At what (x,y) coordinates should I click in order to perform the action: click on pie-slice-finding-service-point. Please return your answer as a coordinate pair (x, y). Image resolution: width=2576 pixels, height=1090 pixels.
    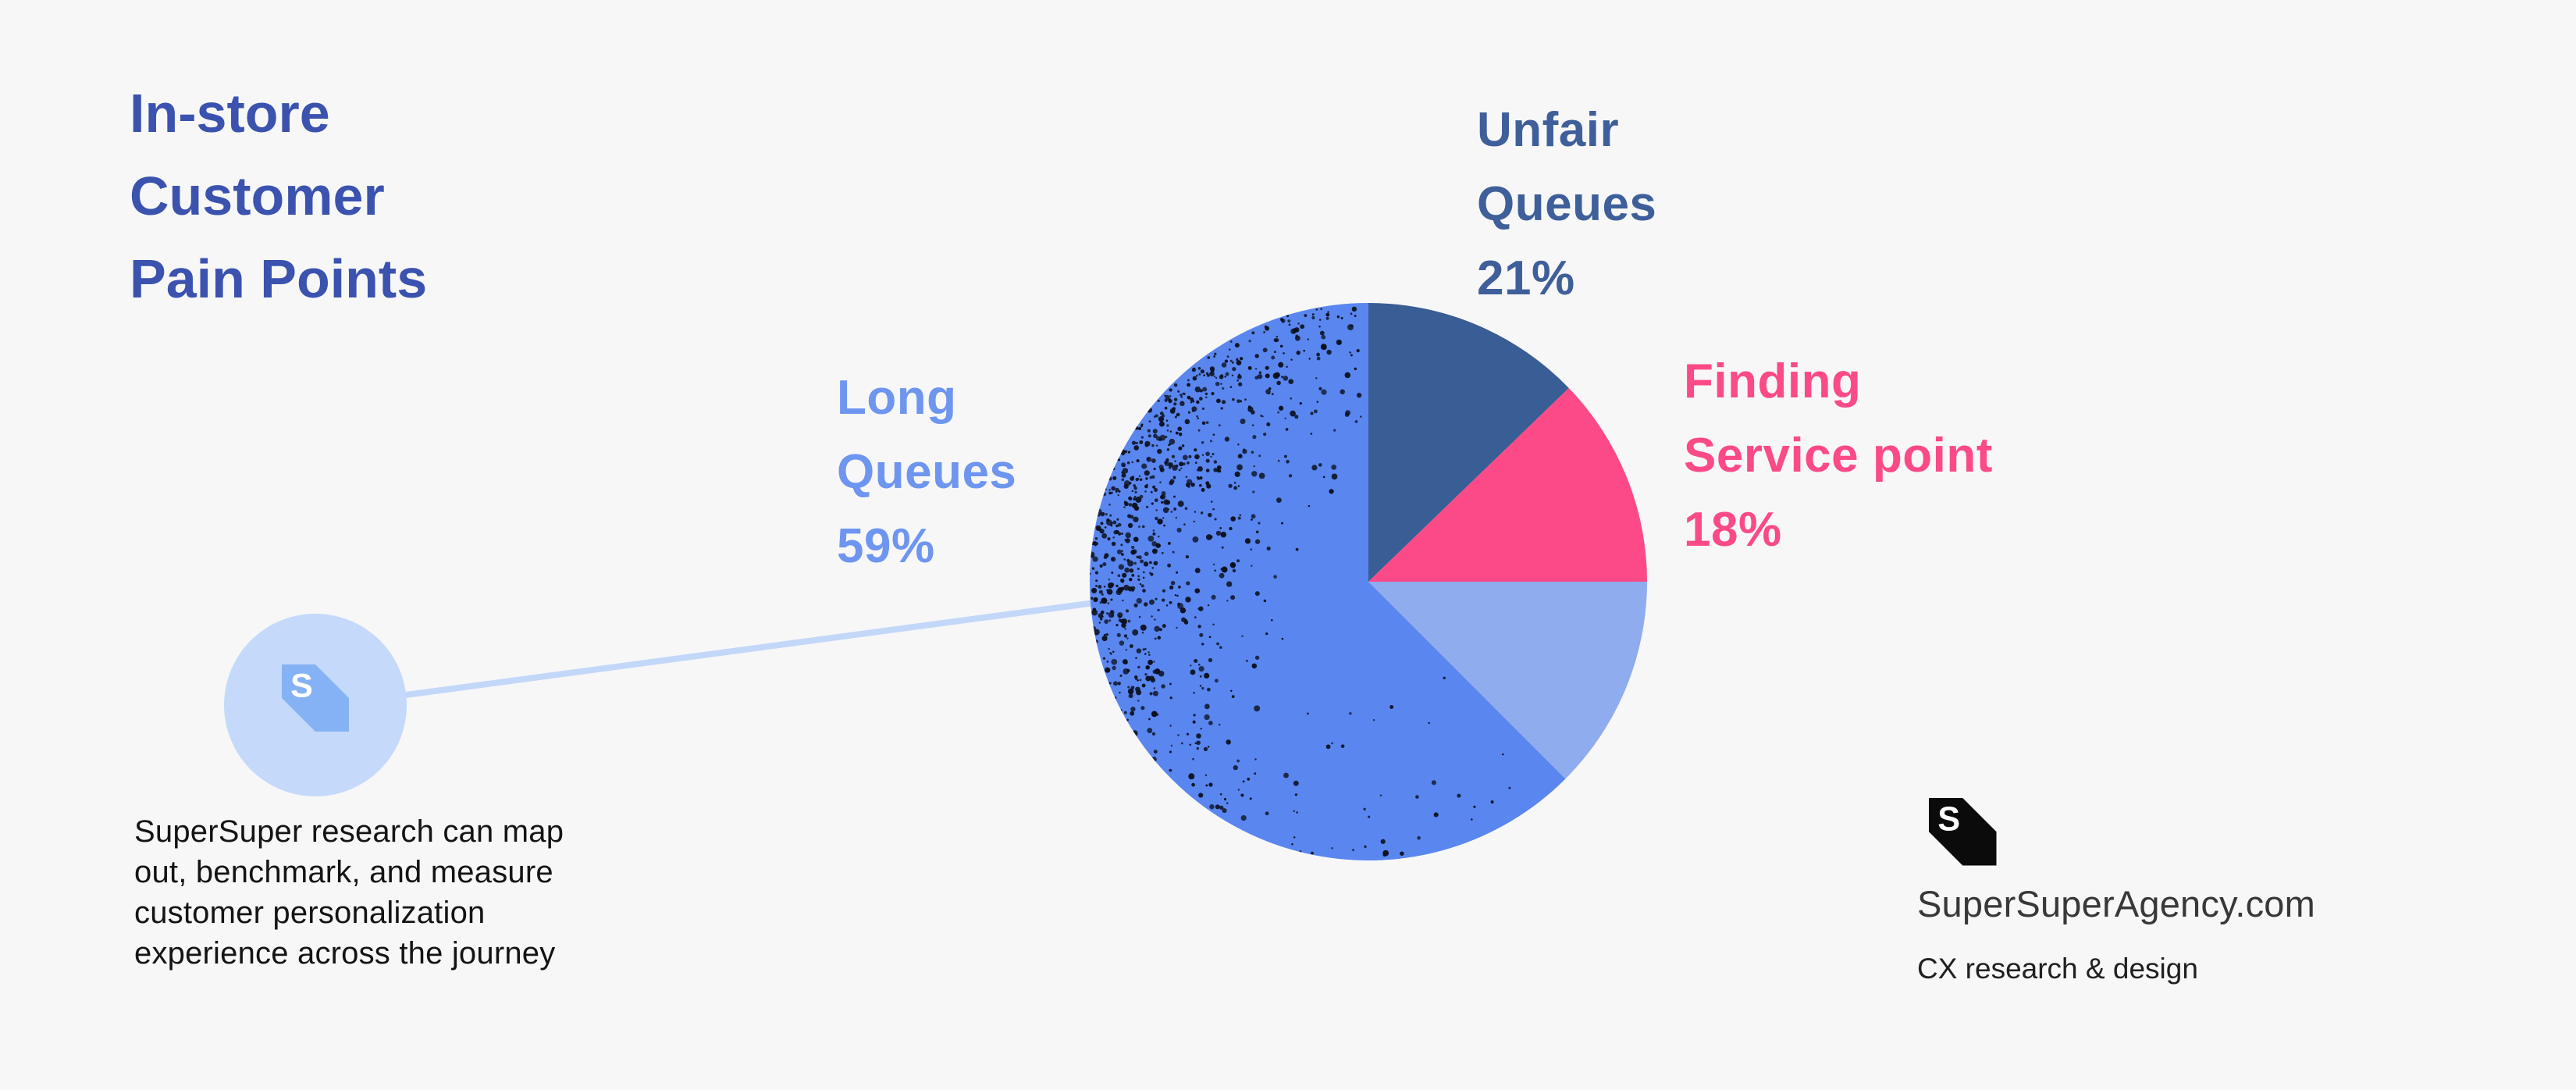
    Looking at the image, I should click on (1507, 485).